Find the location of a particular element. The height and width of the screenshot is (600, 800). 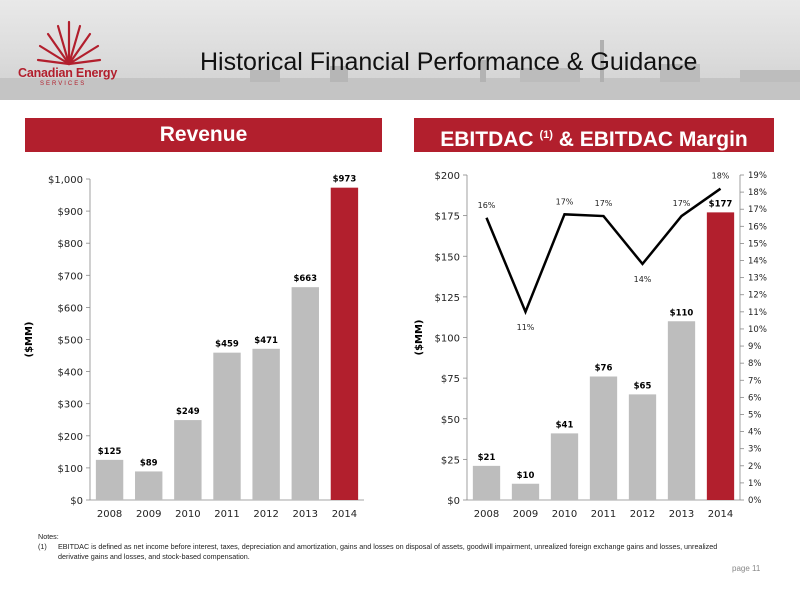

y2-tick-label: 7% is located at coordinates (755, 381).